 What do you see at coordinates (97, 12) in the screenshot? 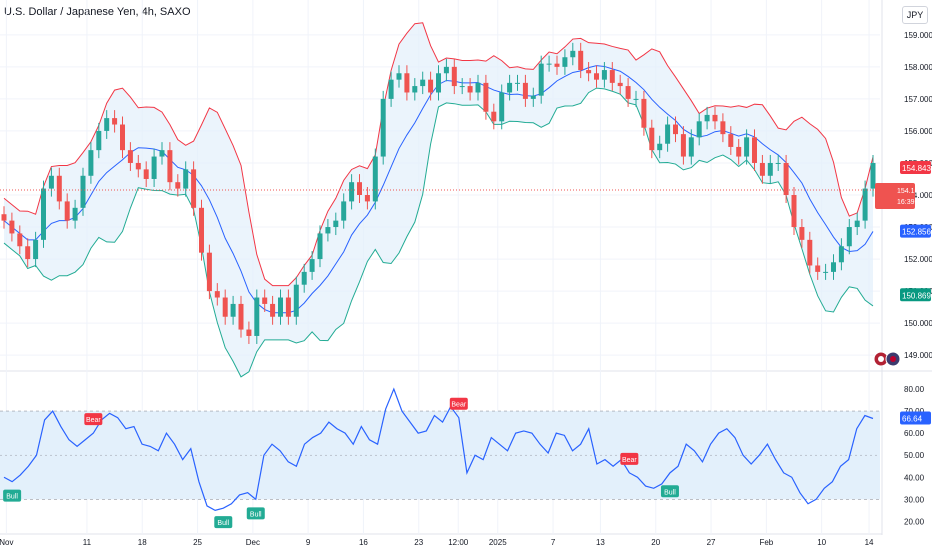
I see `chart-title: U.S. Dollar / Japanese Yen, 4h, SAXO` at bounding box center [97, 12].